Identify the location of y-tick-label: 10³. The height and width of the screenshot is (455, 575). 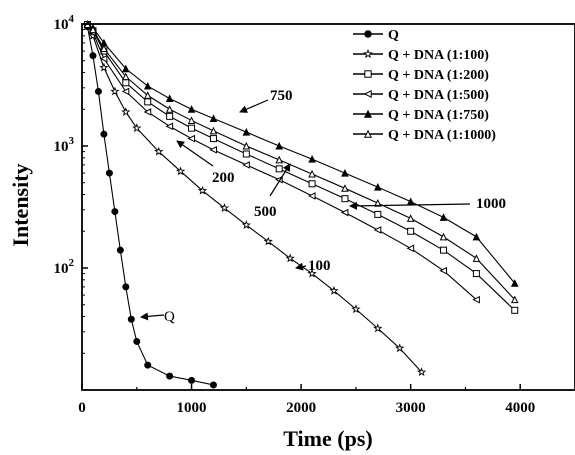
(64, 145).